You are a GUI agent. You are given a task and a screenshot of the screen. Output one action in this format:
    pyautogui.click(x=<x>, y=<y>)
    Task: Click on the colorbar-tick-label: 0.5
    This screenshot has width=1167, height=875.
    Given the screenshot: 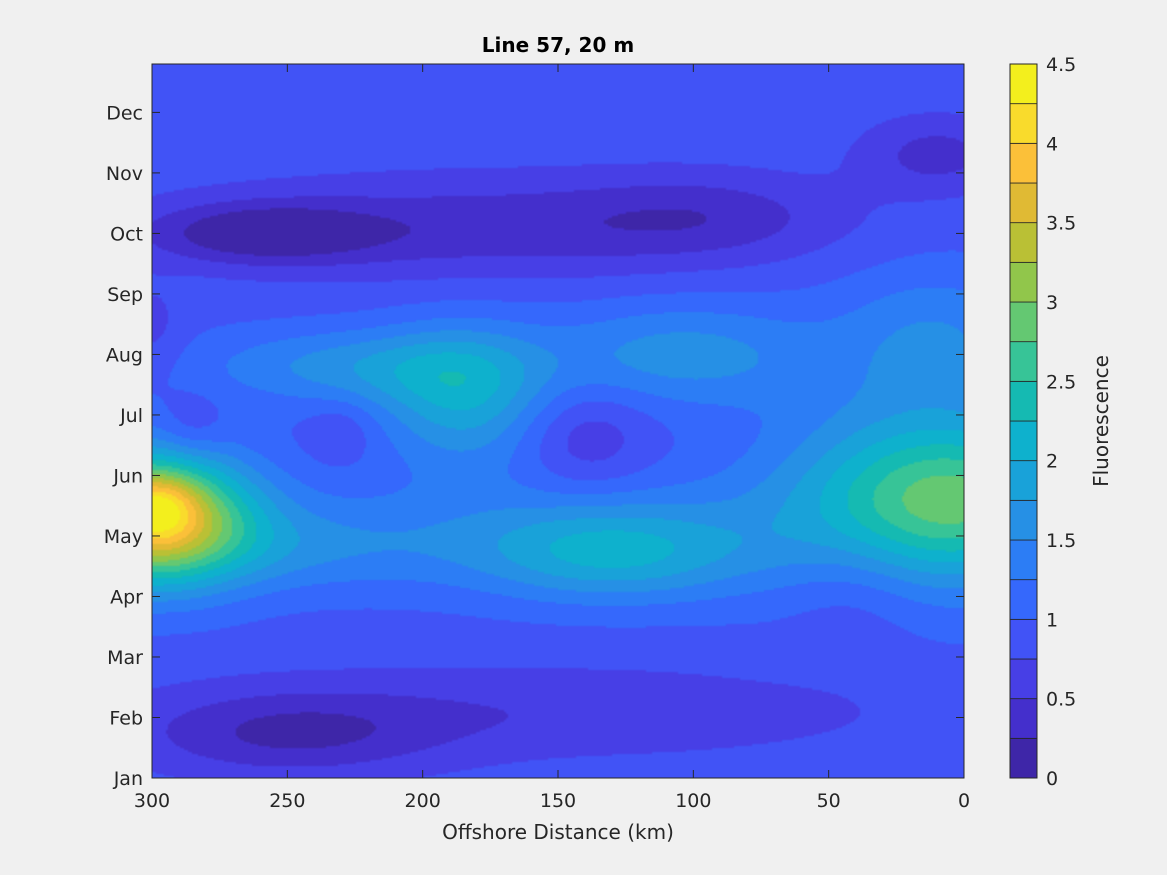 What is the action you would take?
    pyautogui.click(x=1061, y=700)
    